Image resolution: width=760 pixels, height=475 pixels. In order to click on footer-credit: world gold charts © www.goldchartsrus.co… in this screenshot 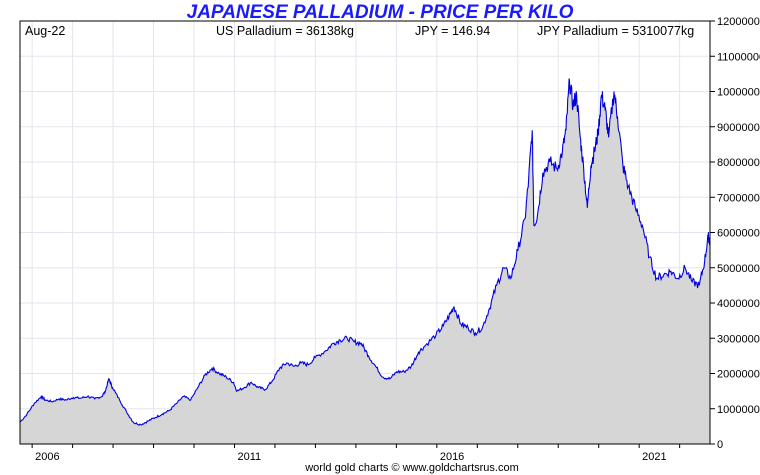, I will do `click(411, 468)`.